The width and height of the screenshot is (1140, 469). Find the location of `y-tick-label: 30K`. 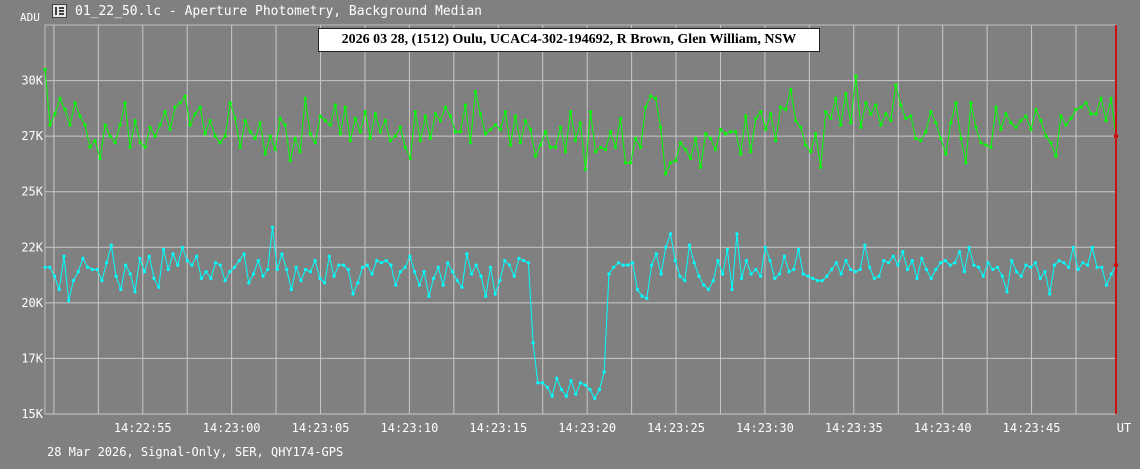

y-tick-label: 30K is located at coordinates (32, 81).